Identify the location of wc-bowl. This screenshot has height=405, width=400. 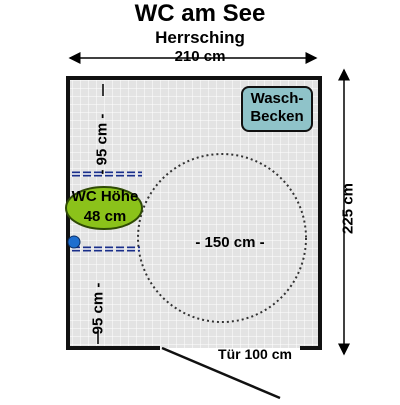
(104, 208).